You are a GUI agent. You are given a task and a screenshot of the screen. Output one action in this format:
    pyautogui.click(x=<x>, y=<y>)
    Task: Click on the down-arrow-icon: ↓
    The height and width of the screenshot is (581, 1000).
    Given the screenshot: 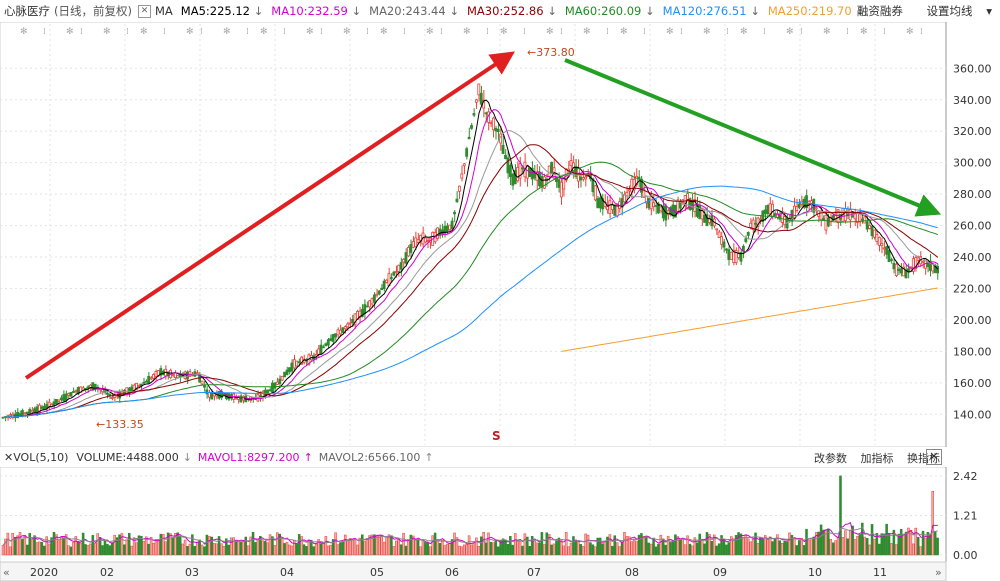 What is the action you would take?
    pyautogui.click(x=860, y=11)
    